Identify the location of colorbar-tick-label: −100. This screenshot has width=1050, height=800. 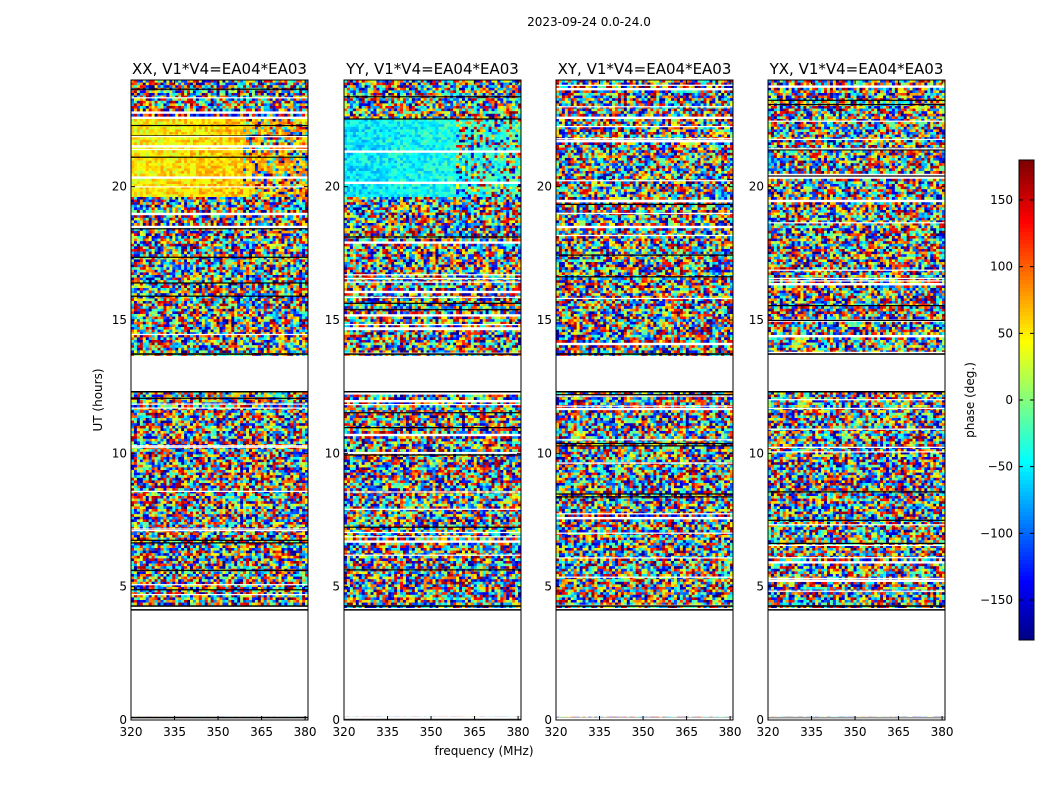
(996, 533).